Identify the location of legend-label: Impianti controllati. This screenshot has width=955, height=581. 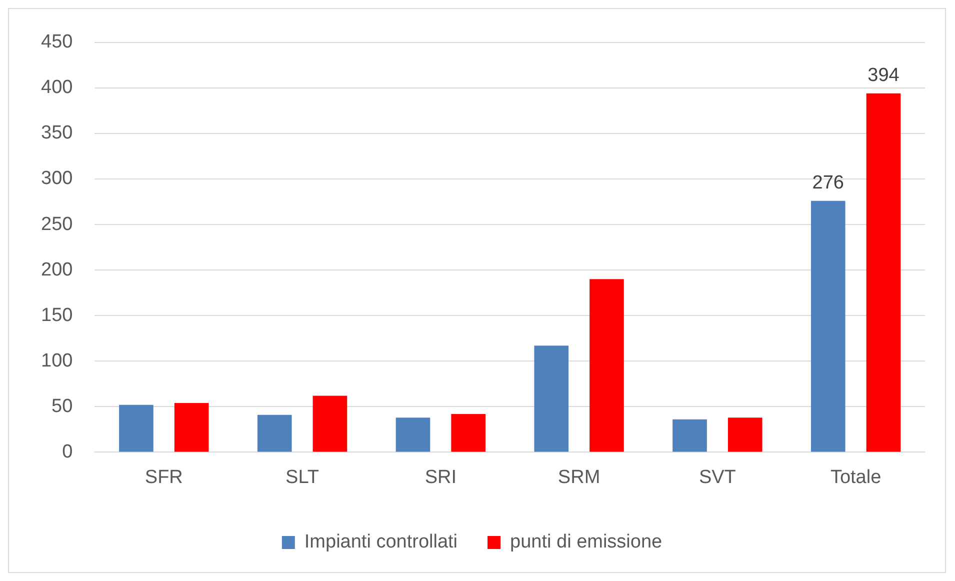
(381, 542).